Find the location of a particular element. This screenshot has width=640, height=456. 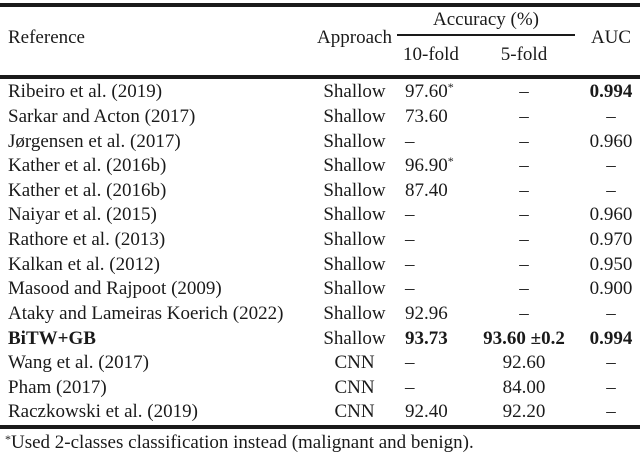

column-header-auc: AUC is located at coordinates (611, 37).